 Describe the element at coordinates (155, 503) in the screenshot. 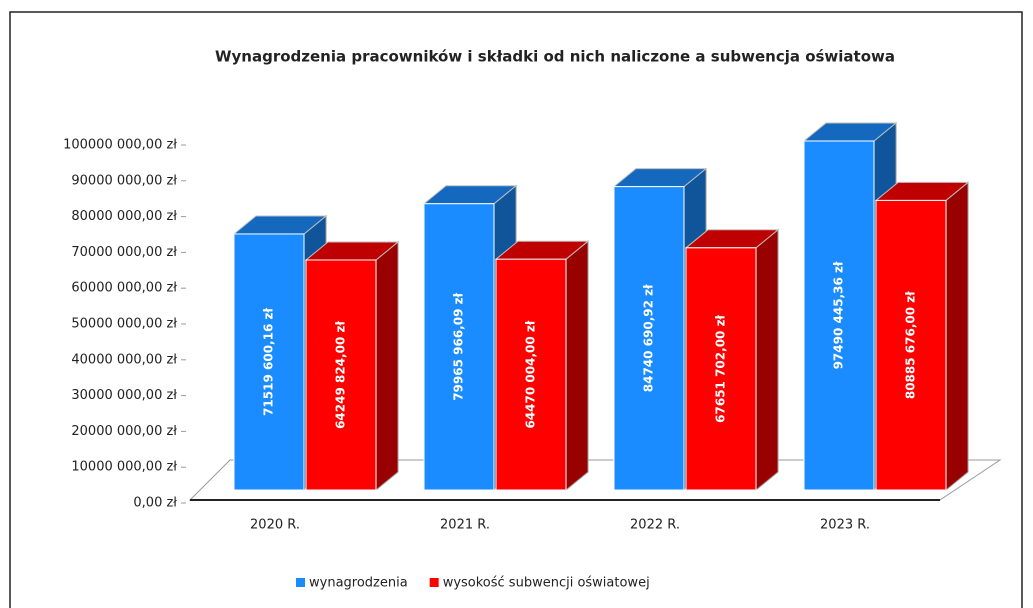

I see `y-tick-label: 0,00 zł` at that location.